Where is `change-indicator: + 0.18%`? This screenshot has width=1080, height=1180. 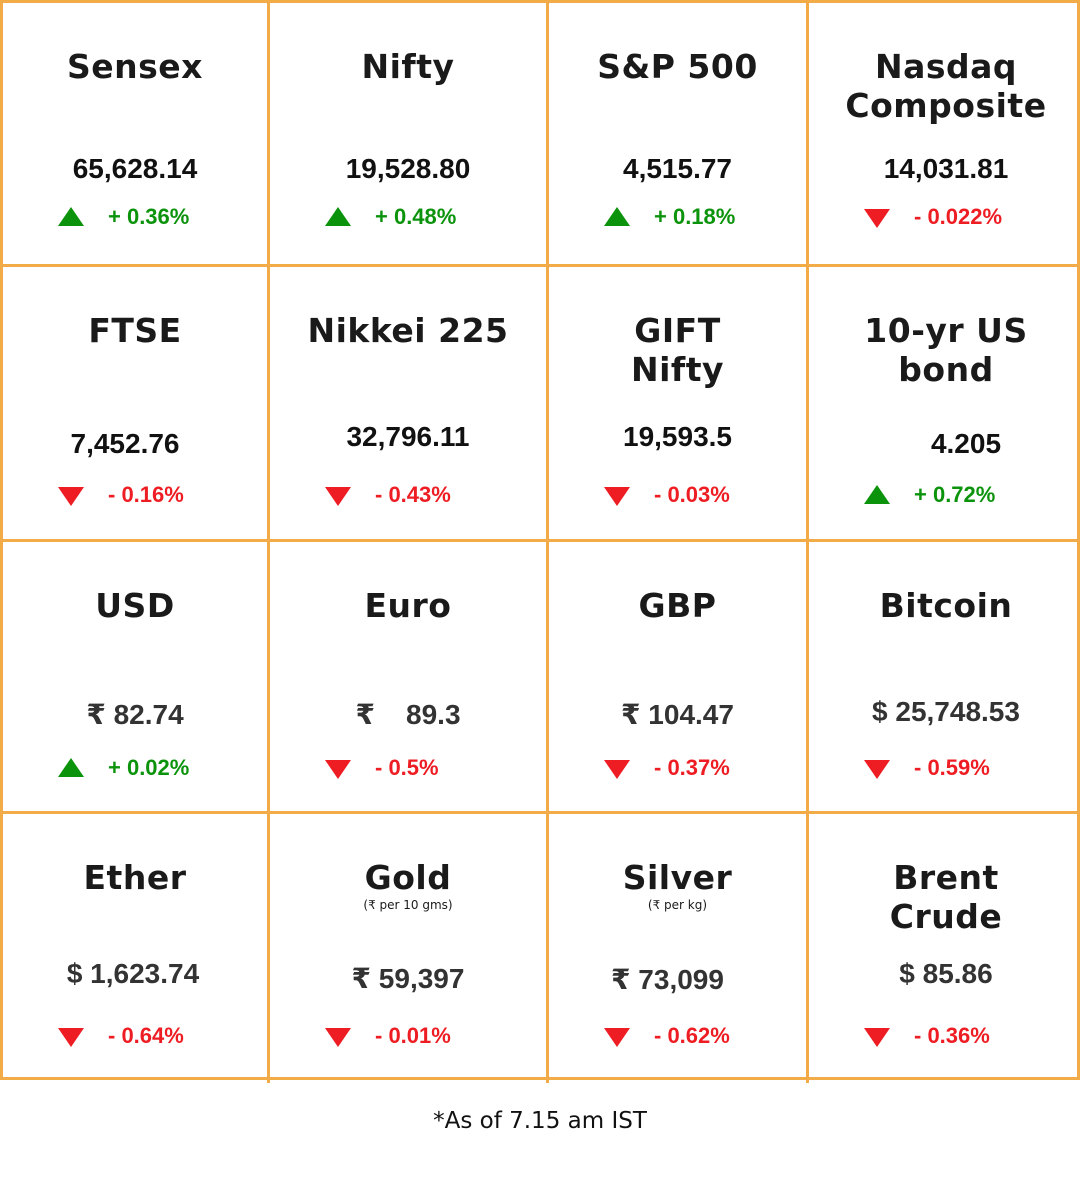
change-indicator: + 0.18% is located at coordinates (700, 217).